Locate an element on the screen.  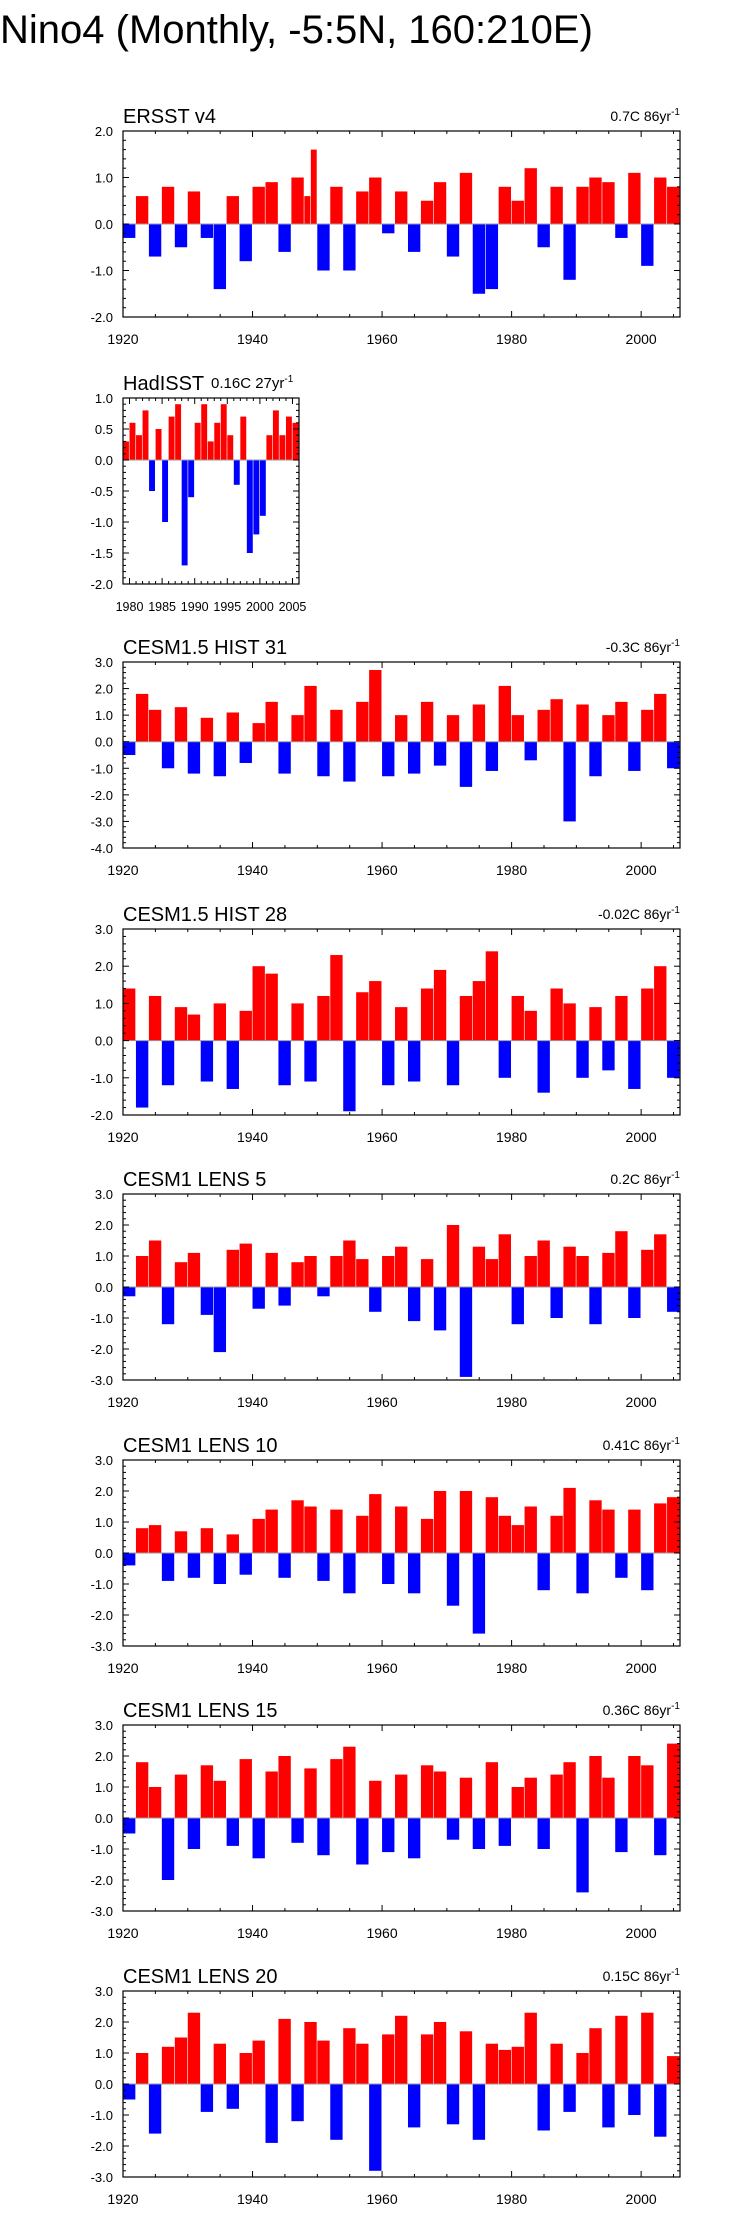
panel-title: ERSST v4 is located at coordinates (169, 117).